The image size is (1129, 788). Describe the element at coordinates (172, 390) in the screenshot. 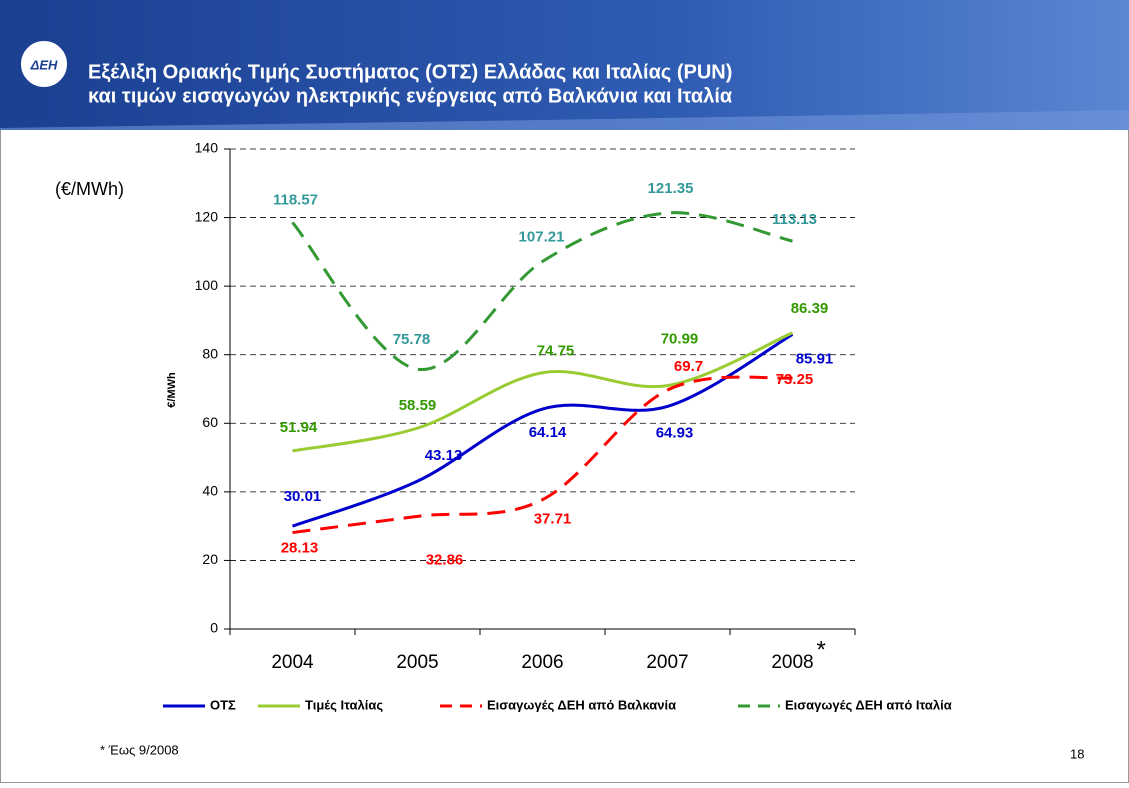

I see `y-axis-label: €/MWh` at that location.